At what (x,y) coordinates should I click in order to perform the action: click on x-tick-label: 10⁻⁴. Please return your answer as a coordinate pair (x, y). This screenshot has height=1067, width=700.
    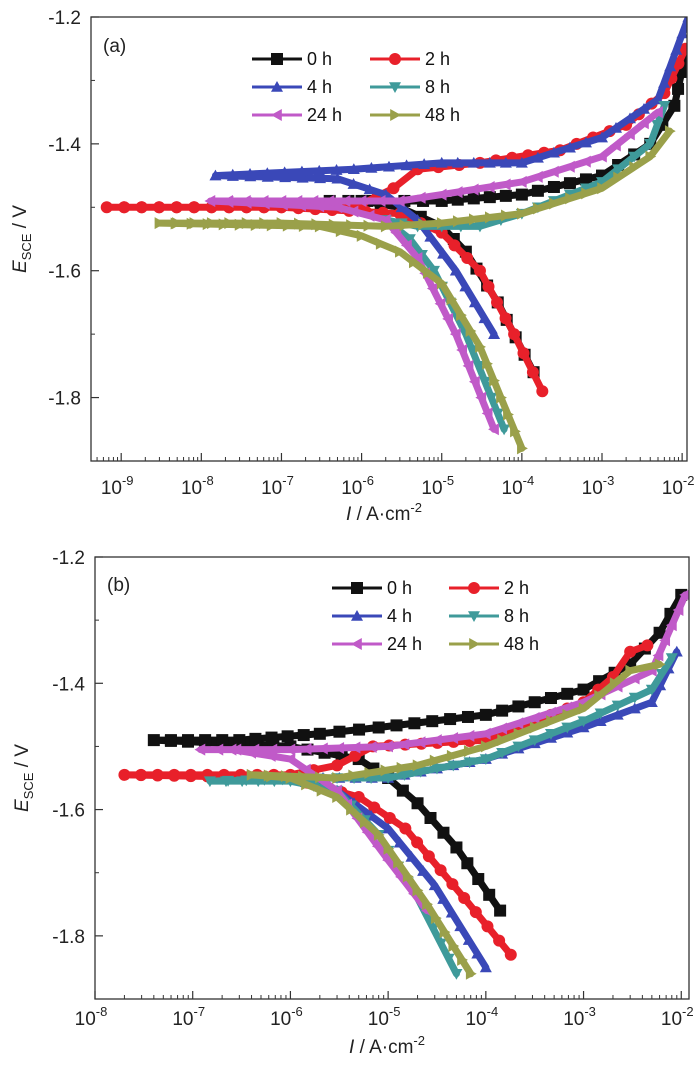
    Looking at the image, I should click on (518, 486).